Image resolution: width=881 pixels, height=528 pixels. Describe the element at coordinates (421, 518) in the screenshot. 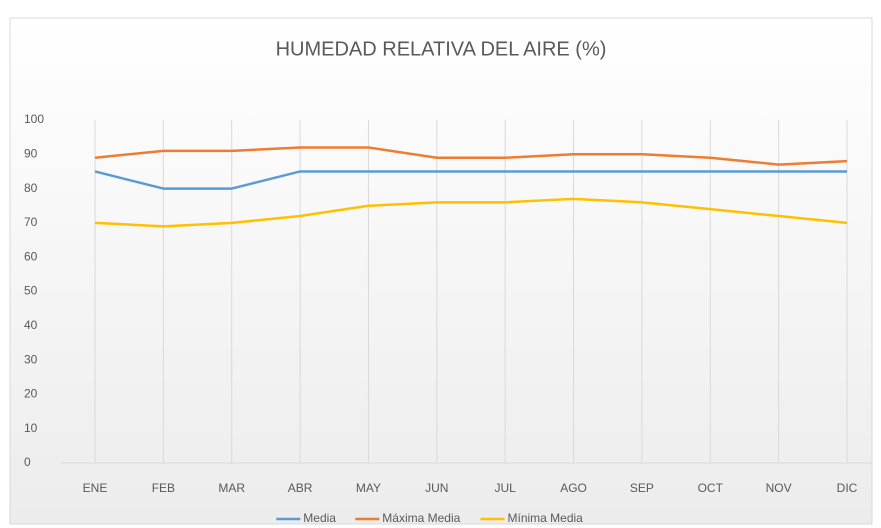

I see `legend-label: Máxima Media` at that location.